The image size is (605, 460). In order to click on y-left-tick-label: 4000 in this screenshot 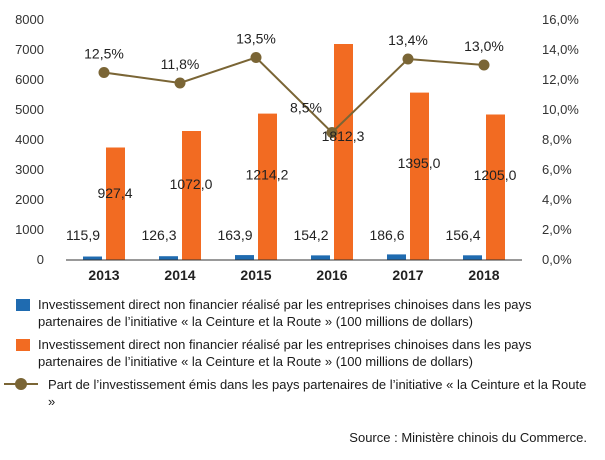, I will do `click(29, 139)`.